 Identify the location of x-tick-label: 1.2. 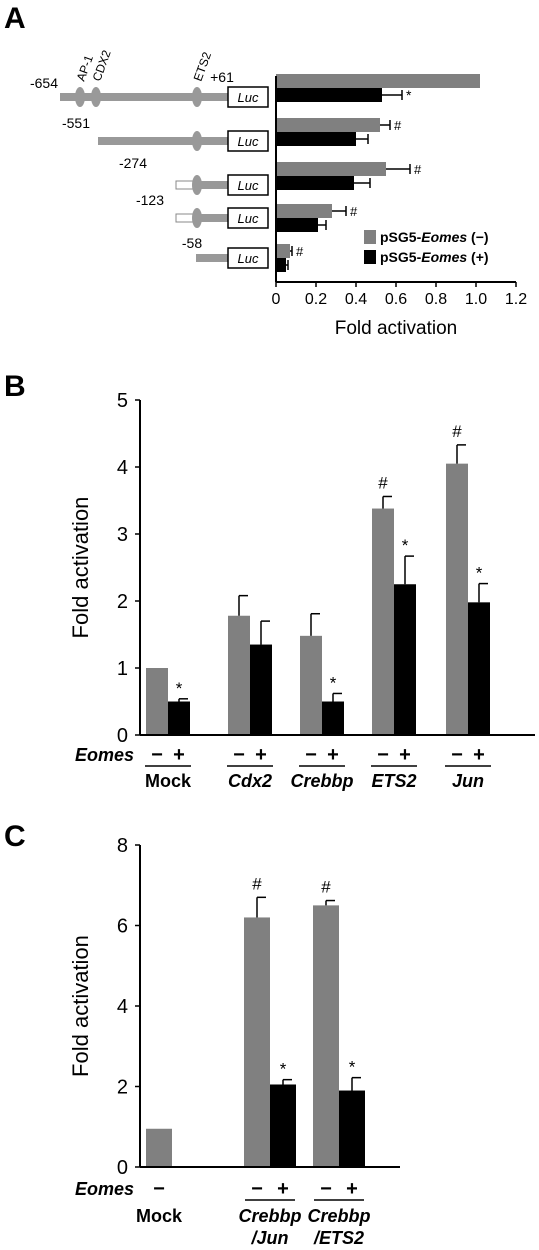
(516, 299).